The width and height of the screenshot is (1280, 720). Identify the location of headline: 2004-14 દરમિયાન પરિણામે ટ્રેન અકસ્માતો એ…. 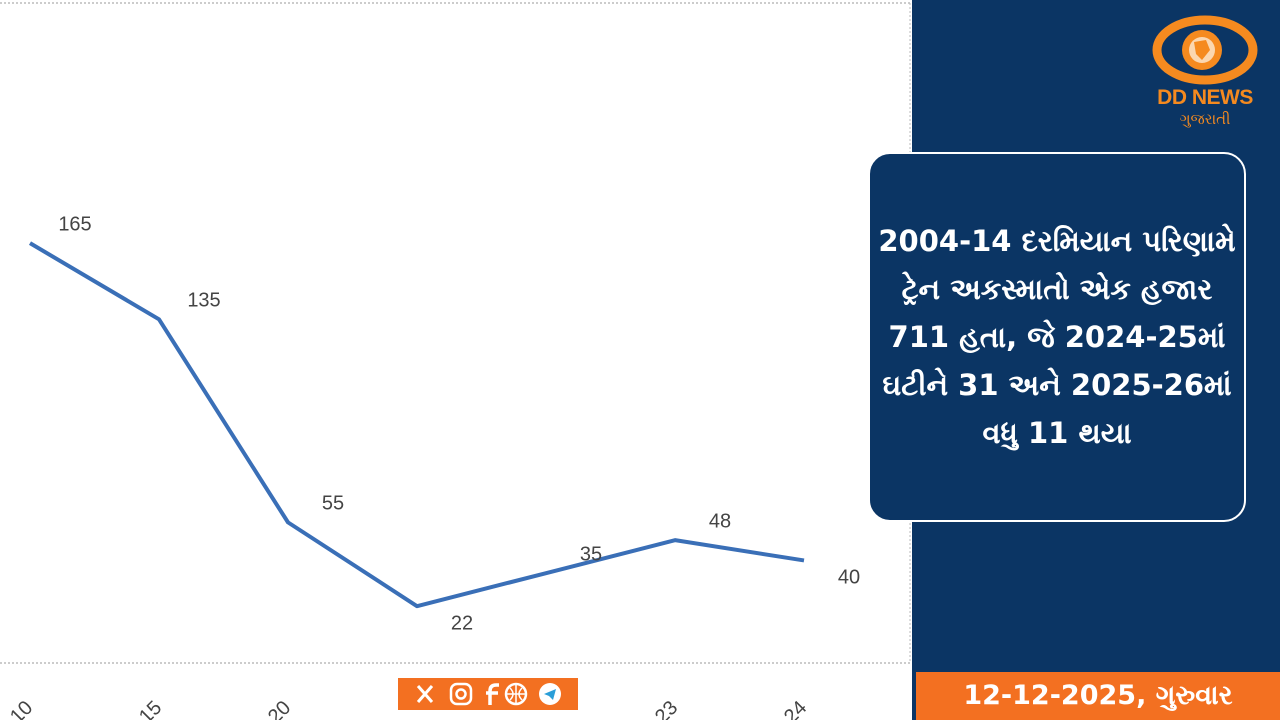
(1057, 337).